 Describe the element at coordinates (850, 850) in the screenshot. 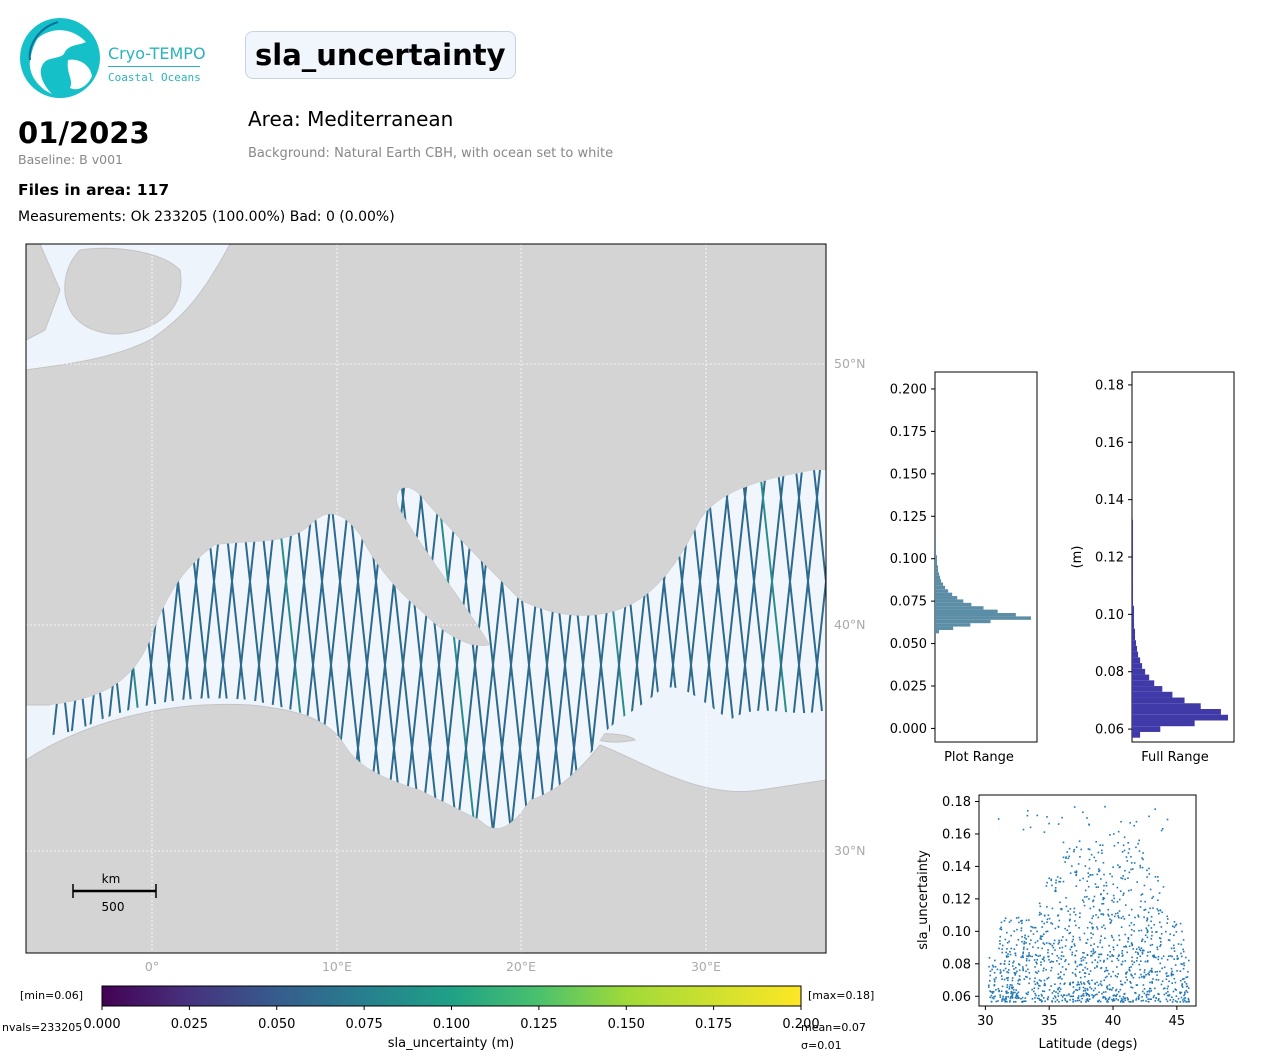

I see `lat-label: 30°N` at that location.